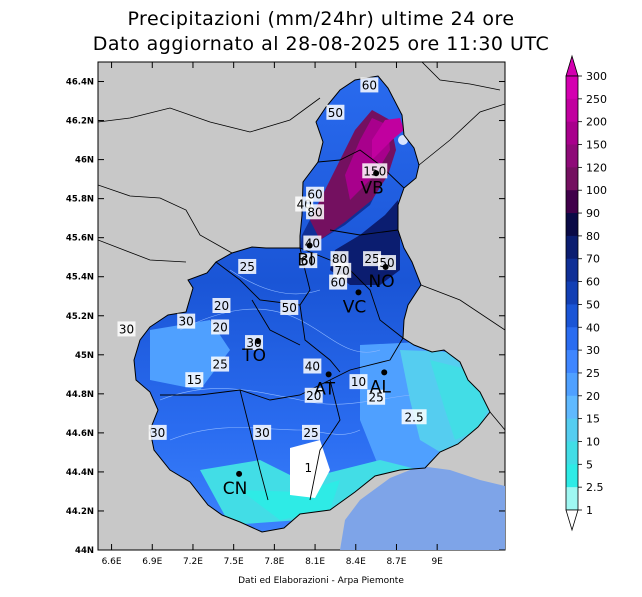  I want to click on colorbar-label: 300, so click(596, 76).